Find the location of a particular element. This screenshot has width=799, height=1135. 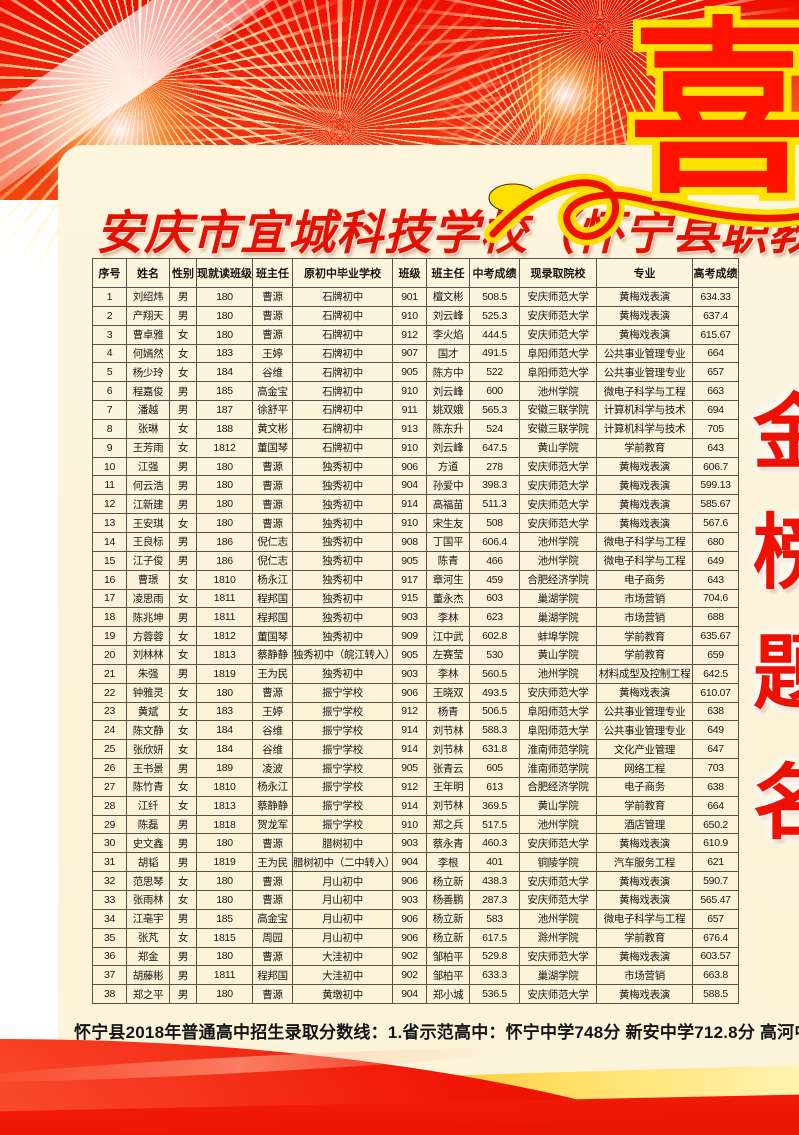

table-cell: 郑小城 is located at coordinates (448, 994).